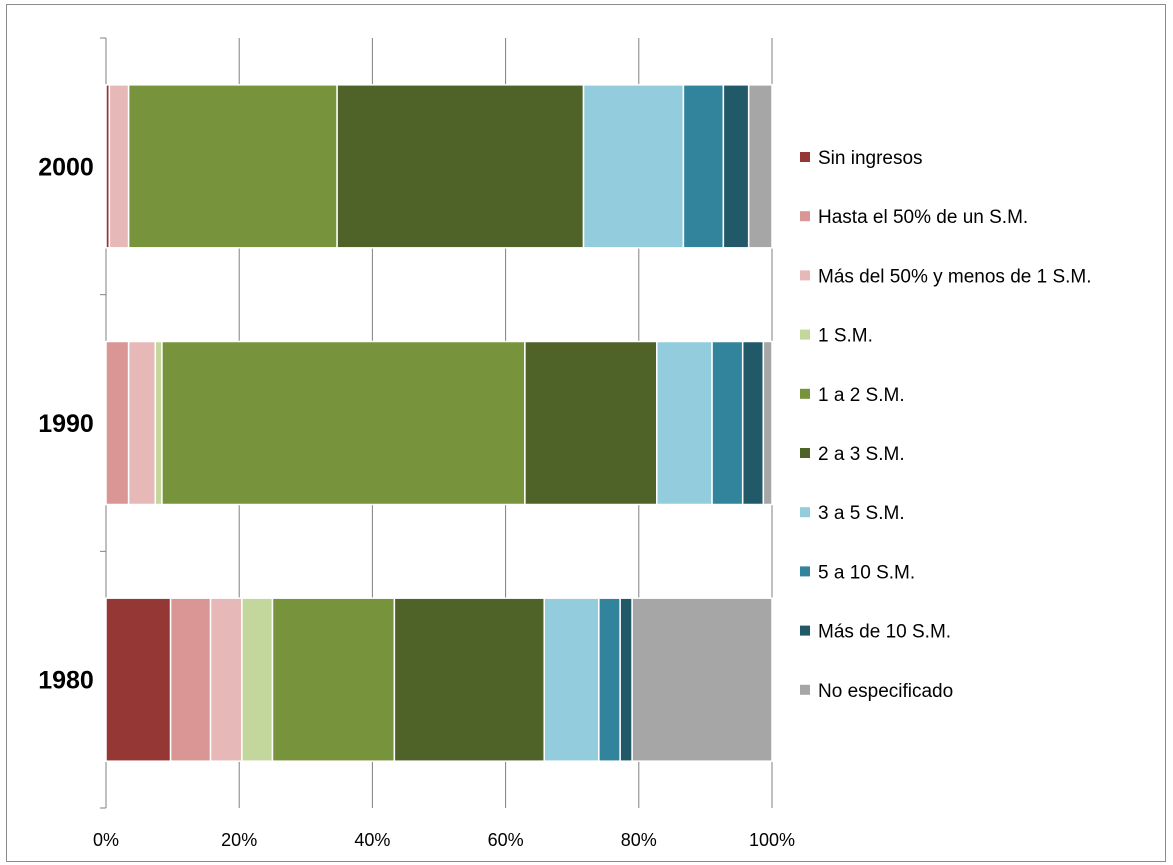  What do you see at coordinates (506, 840) in the screenshot?
I see `x-tick-label: 60%` at bounding box center [506, 840].